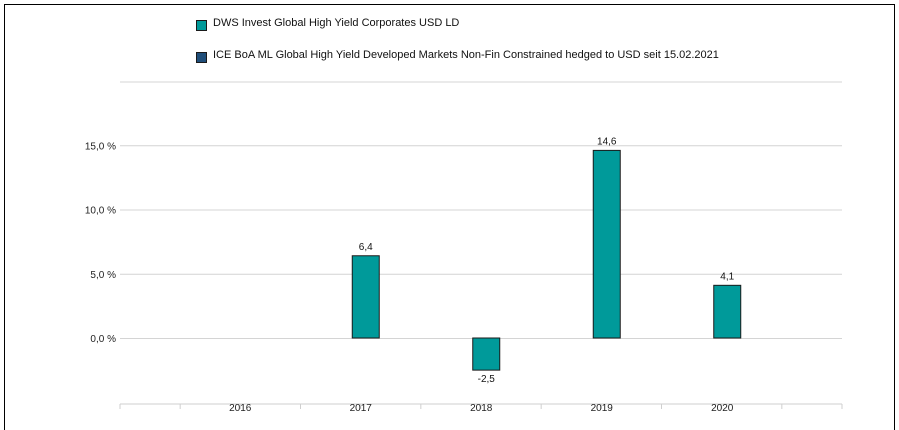  What do you see at coordinates (201, 25) in the screenshot?
I see `legend-swatch-fund` at bounding box center [201, 25].